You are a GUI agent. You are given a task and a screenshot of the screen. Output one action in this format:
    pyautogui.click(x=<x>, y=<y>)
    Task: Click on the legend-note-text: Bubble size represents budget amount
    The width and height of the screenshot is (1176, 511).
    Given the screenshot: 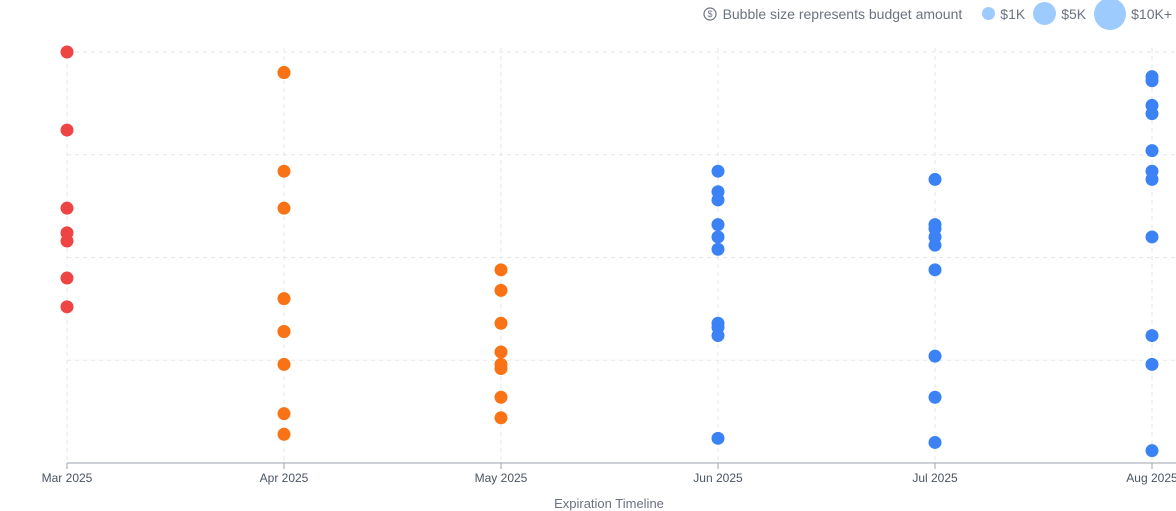 What is the action you would take?
    pyautogui.click(x=842, y=13)
    